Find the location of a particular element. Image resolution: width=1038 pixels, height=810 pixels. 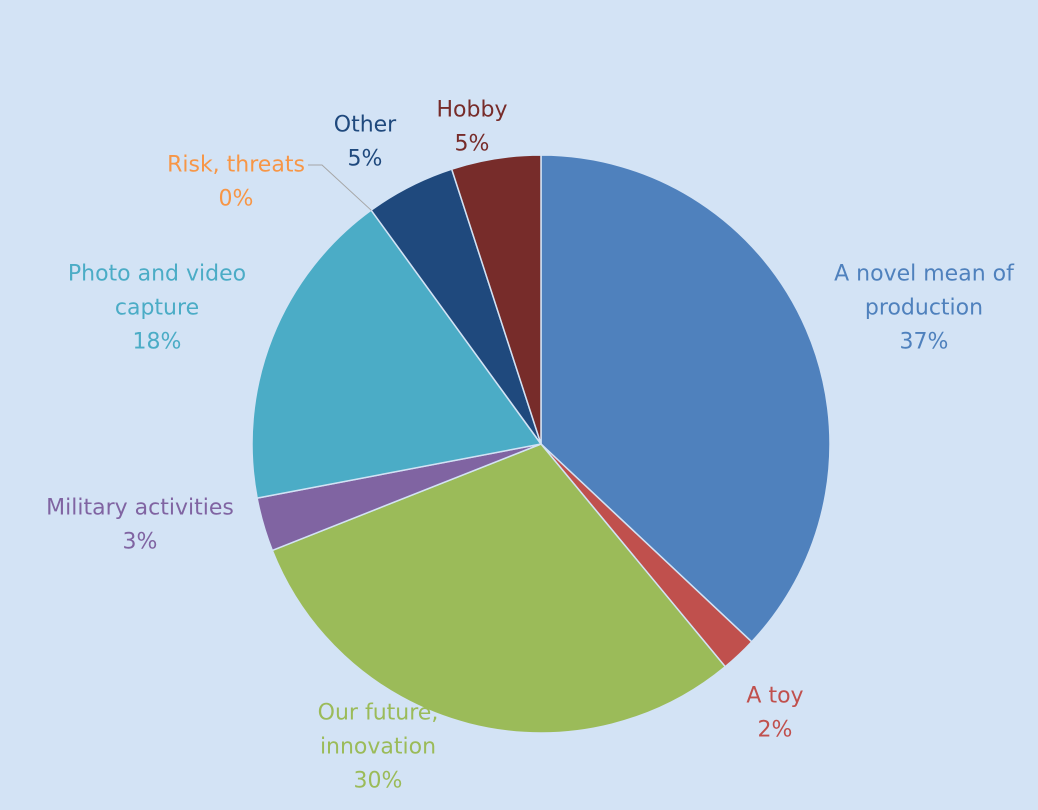

leader-line-risk-threats is located at coordinates (340, 187).